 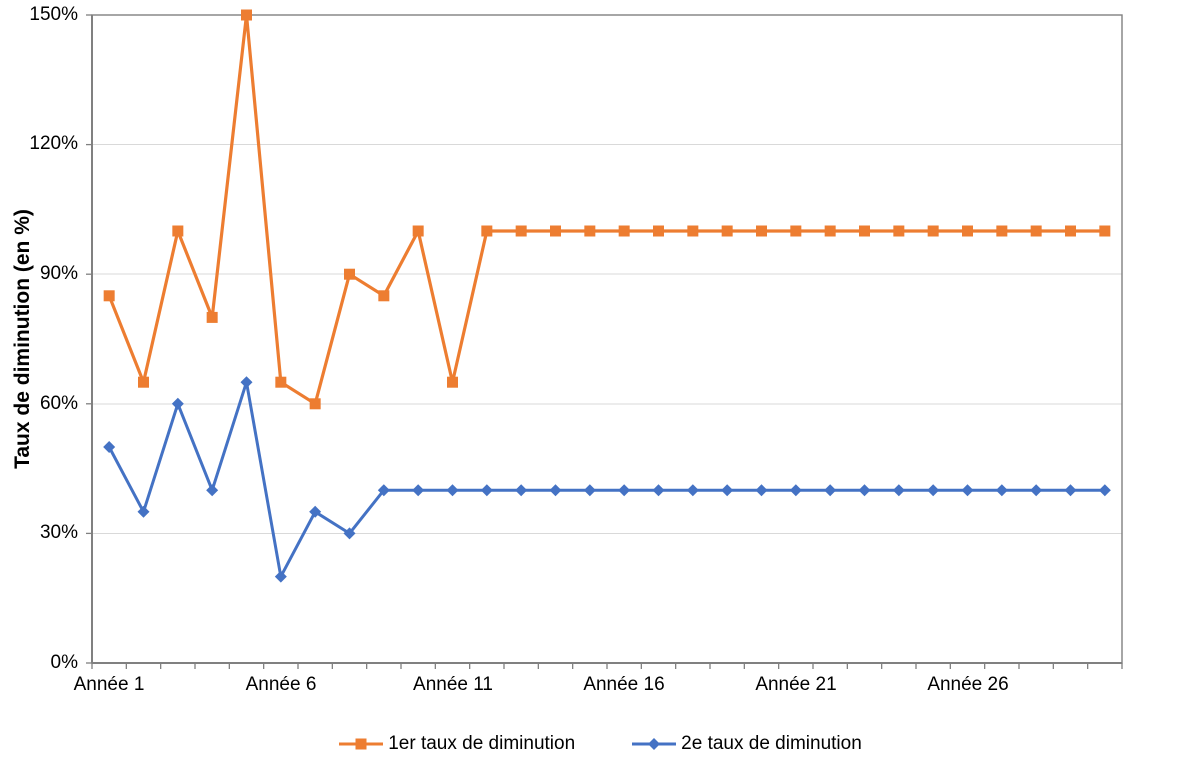 I want to click on legend-item-serie-2: 2e taux de diminution, so click(x=746, y=744).